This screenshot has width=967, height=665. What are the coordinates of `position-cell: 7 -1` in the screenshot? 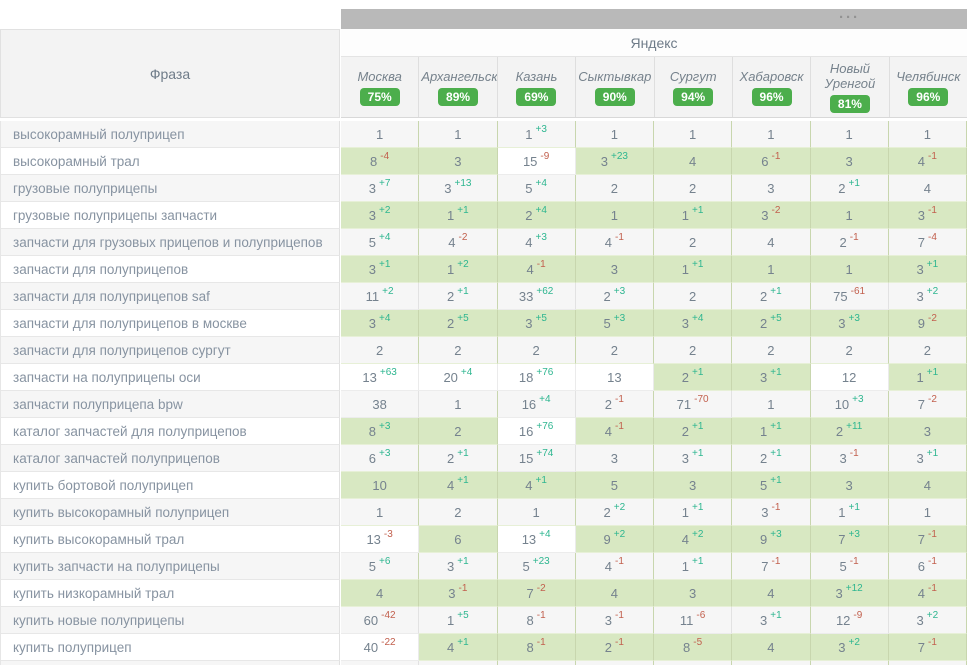 It's located at (927, 539).